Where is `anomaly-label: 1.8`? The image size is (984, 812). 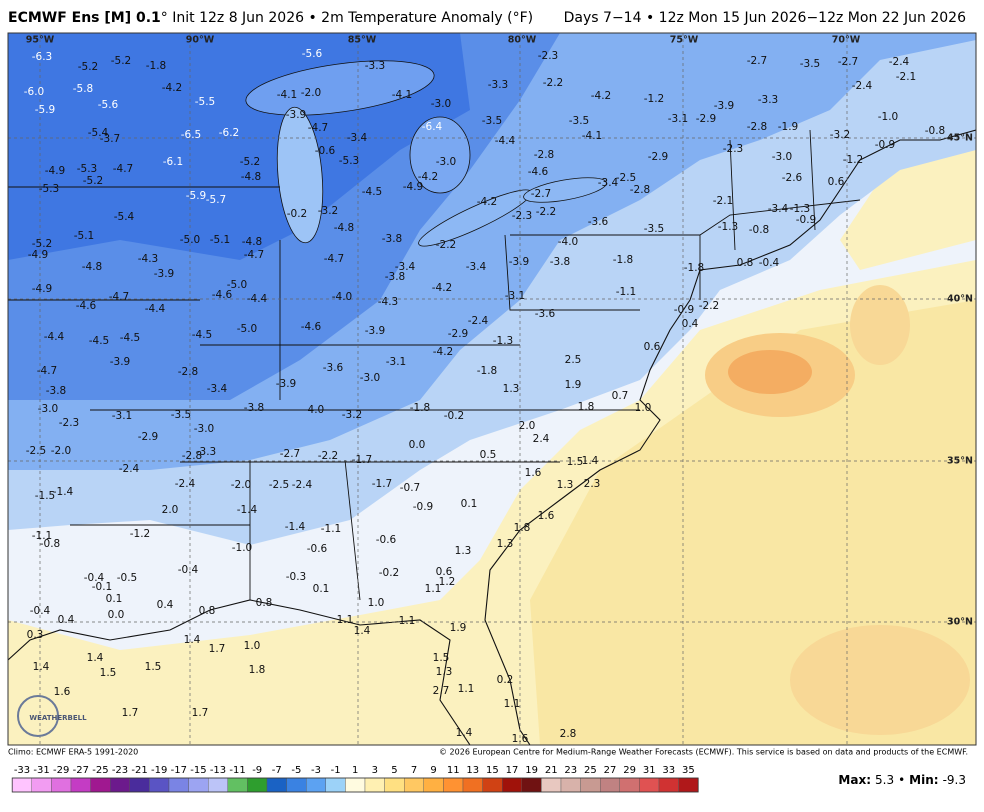
anomaly-label: 1.8 is located at coordinates (586, 407).